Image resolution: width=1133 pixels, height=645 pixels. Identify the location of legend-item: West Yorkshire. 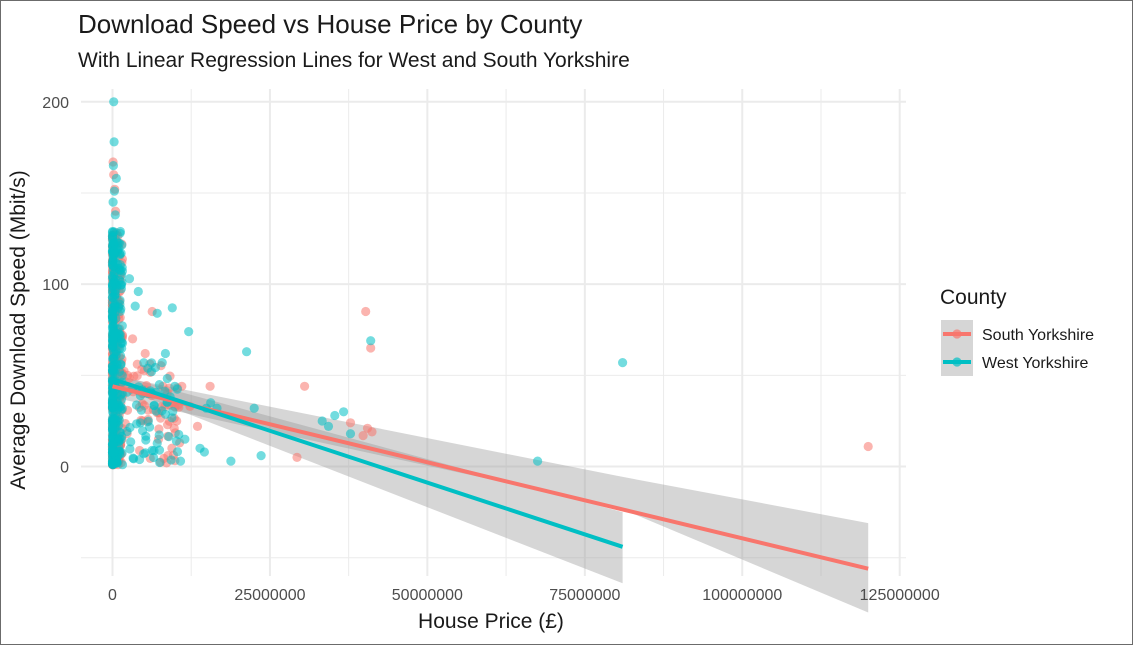
(1015, 362).